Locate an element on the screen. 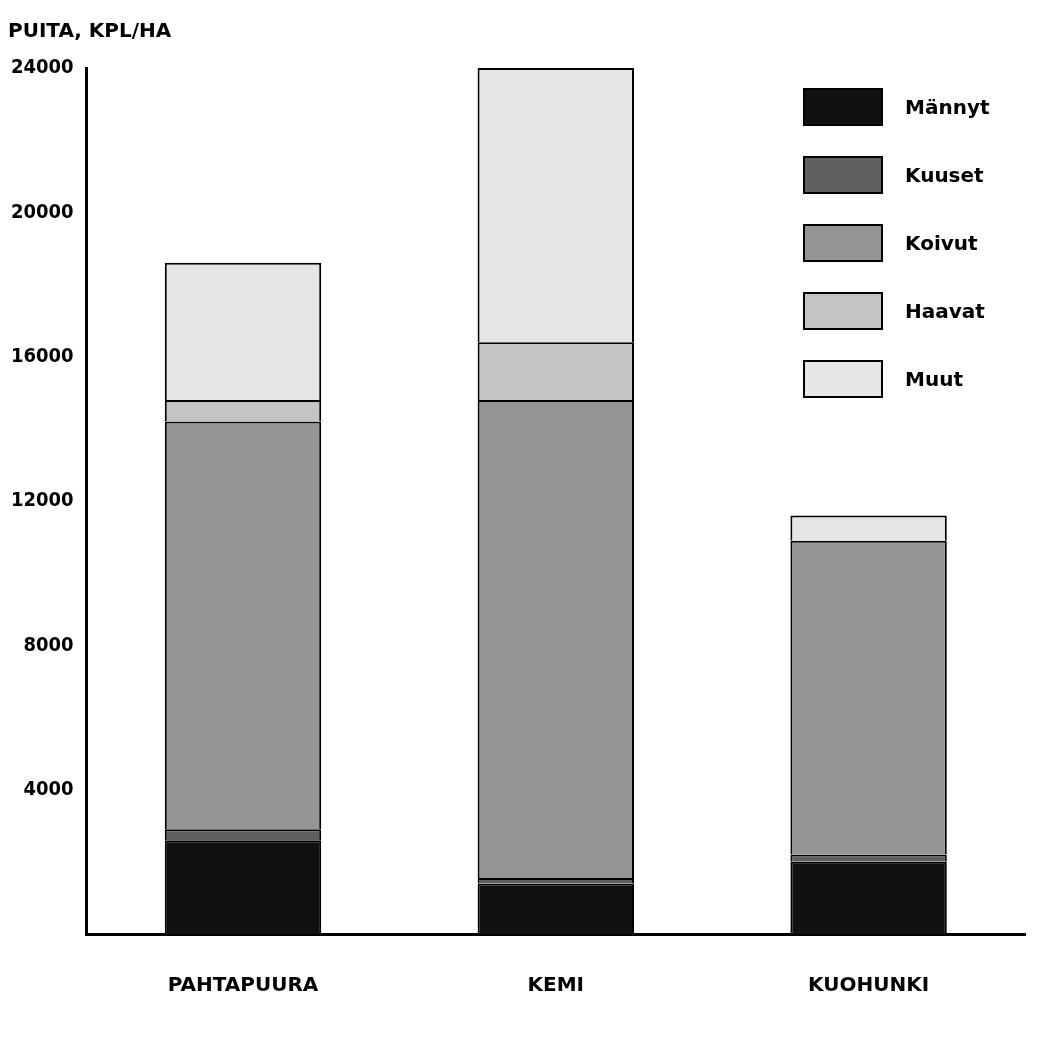 Image resolution: width=1043 pixels, height=1050 pixels. legend-label: Haavat is located at coordinates (945, 311).